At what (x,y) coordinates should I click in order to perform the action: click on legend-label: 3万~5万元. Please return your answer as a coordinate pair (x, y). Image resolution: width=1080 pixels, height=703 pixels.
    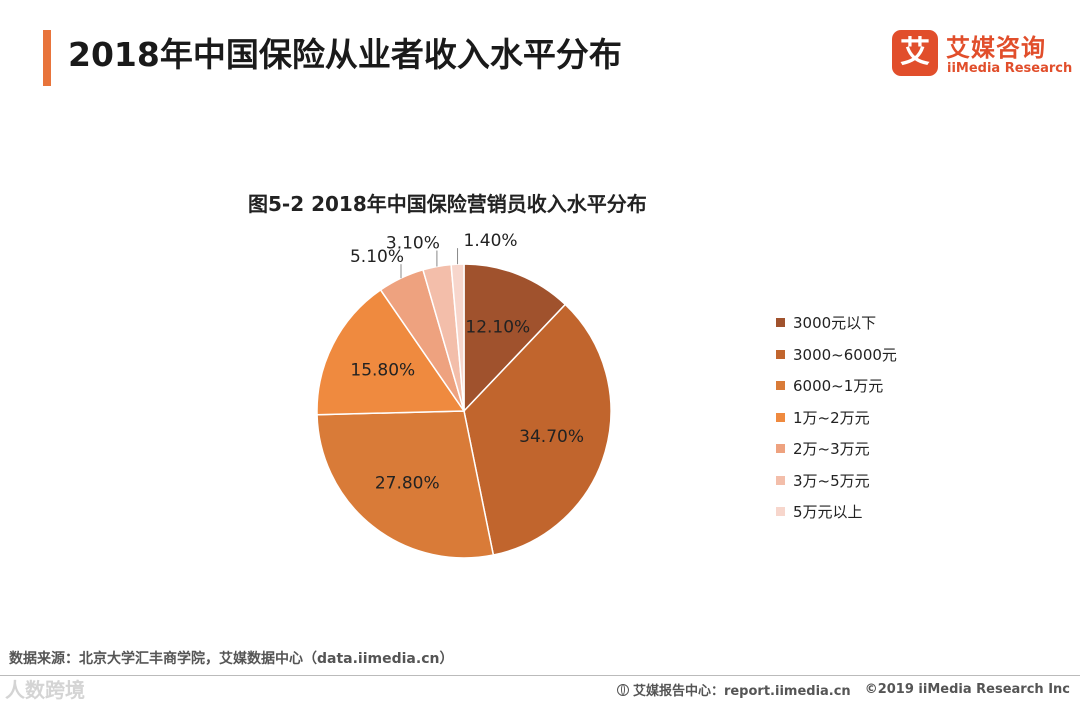
    Looking at the image, I should click on (831, 480).